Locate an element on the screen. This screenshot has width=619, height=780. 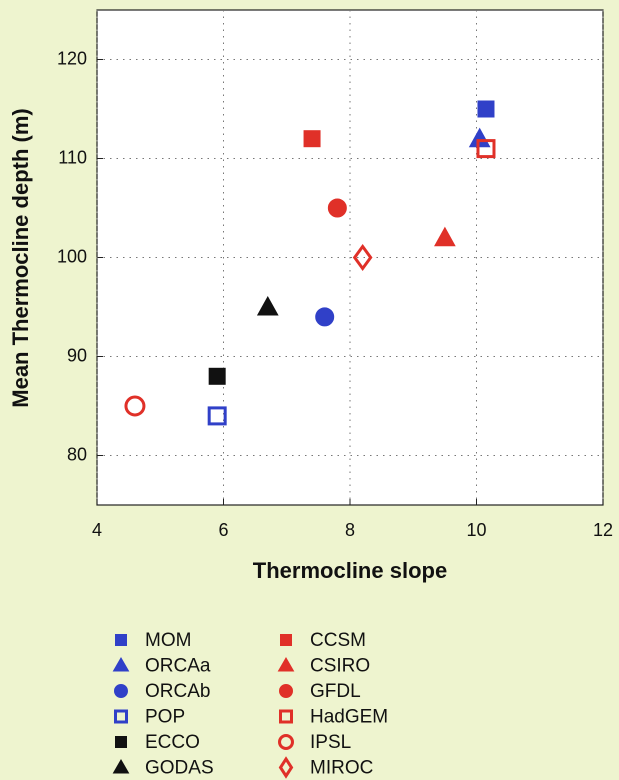
x-tick-label: 4 is located at coordinates (97, 530).